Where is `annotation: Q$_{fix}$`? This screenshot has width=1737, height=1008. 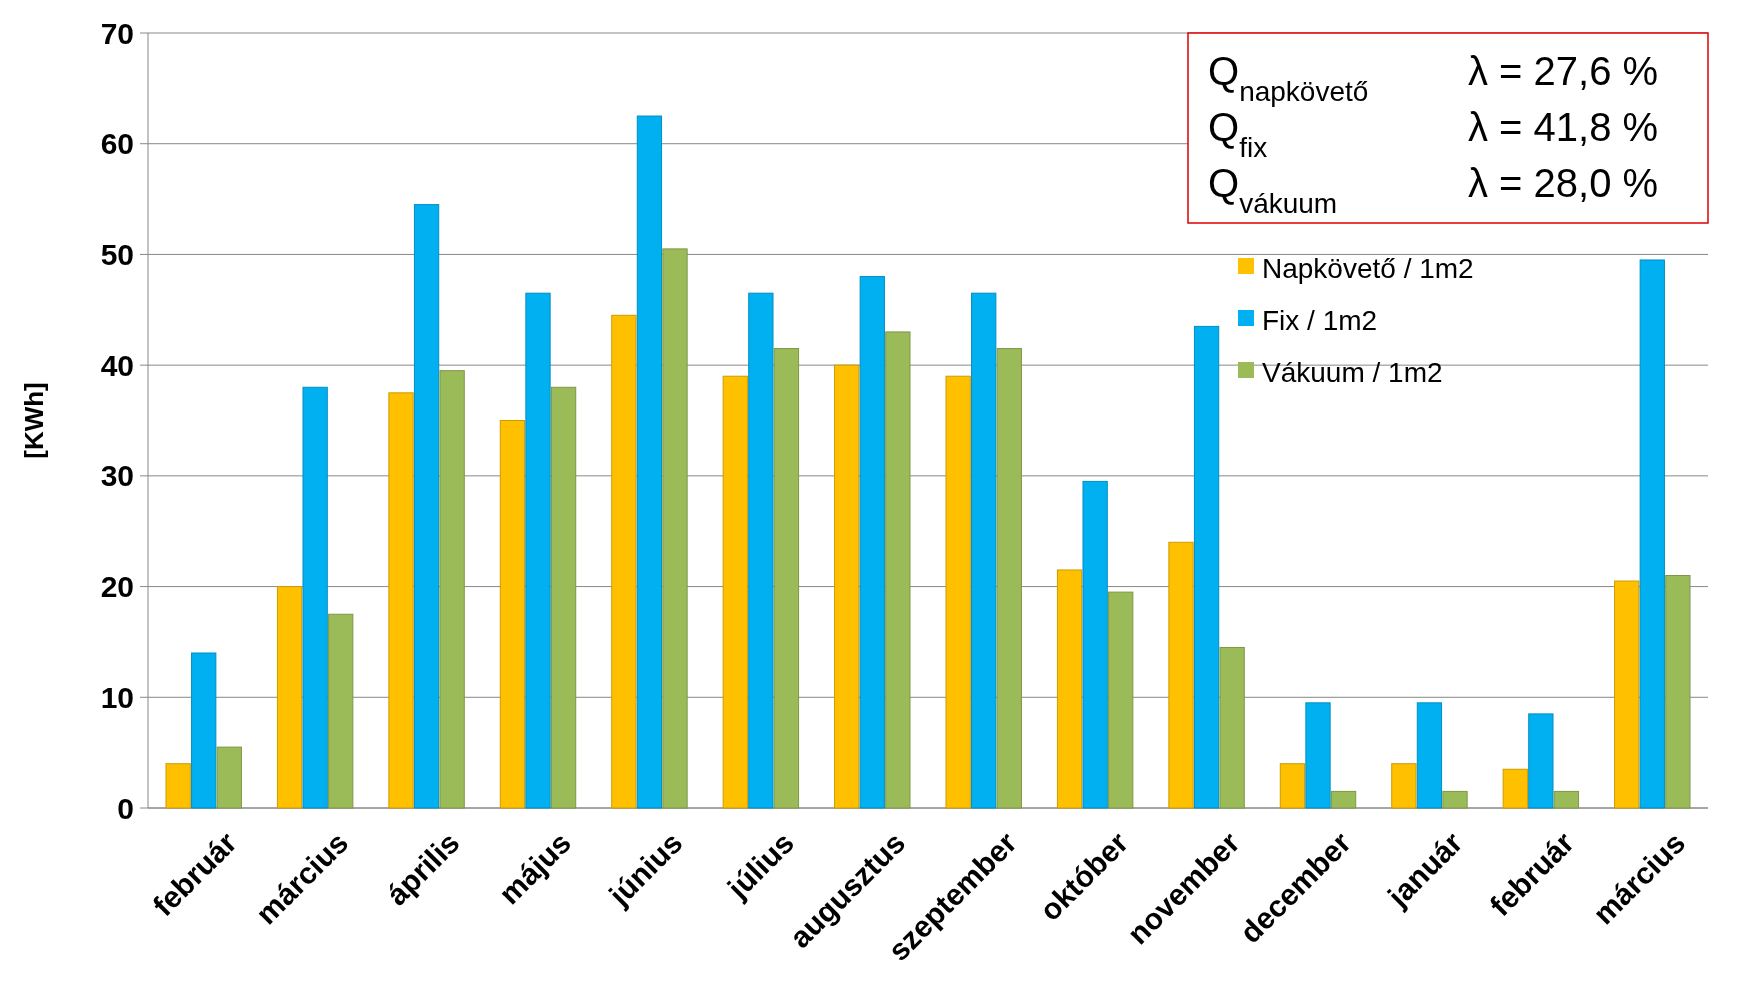 annotation: Q$_{fix}$ is located at coordinates (1238, 134).